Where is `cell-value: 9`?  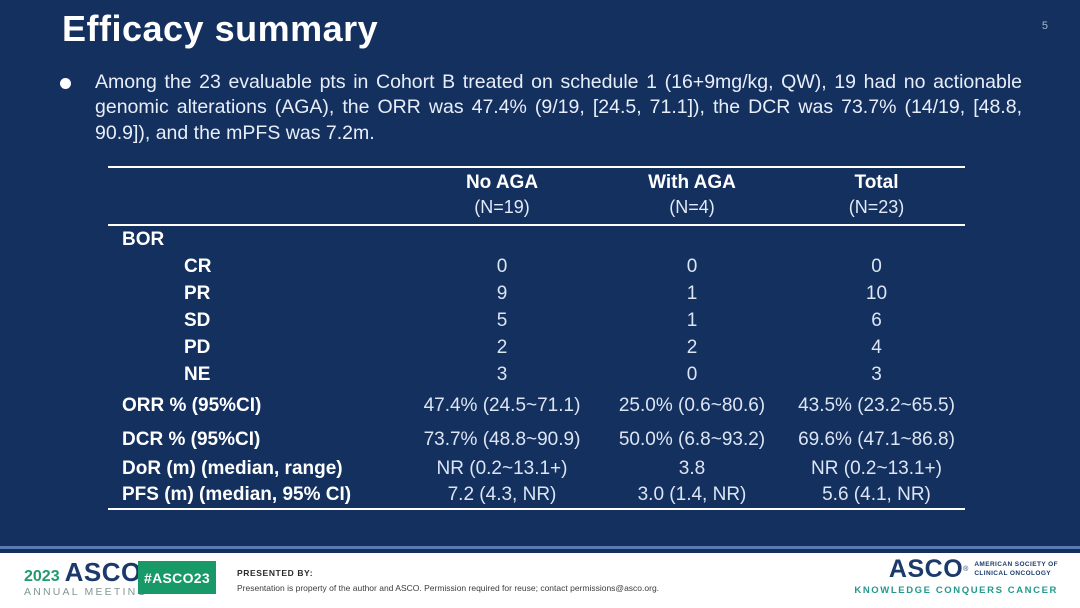 cell-value: 9 is located at coordinates (502, 293).